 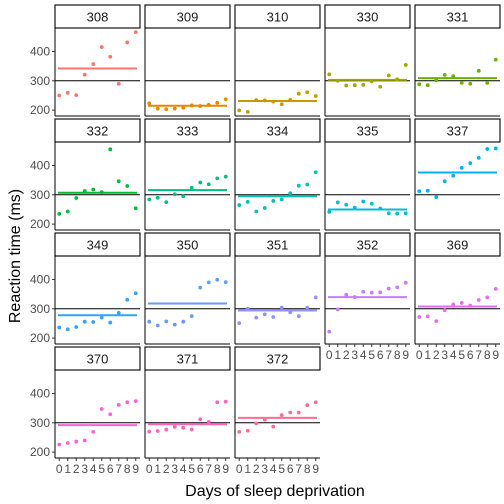 What do you see at coordinates (188, 131) in the screenshot?
I see `facet-strip-label: 333` at bounding box center [188, 131].